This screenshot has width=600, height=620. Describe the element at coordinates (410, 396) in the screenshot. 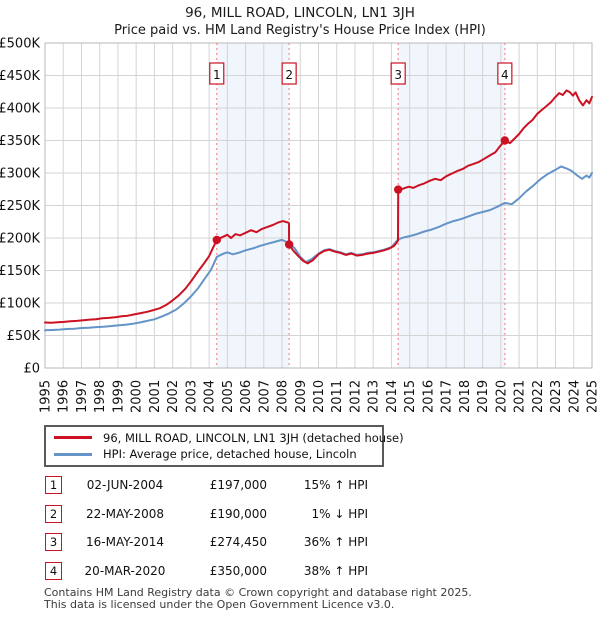

I see `x-tick-label: 2015` at that location.